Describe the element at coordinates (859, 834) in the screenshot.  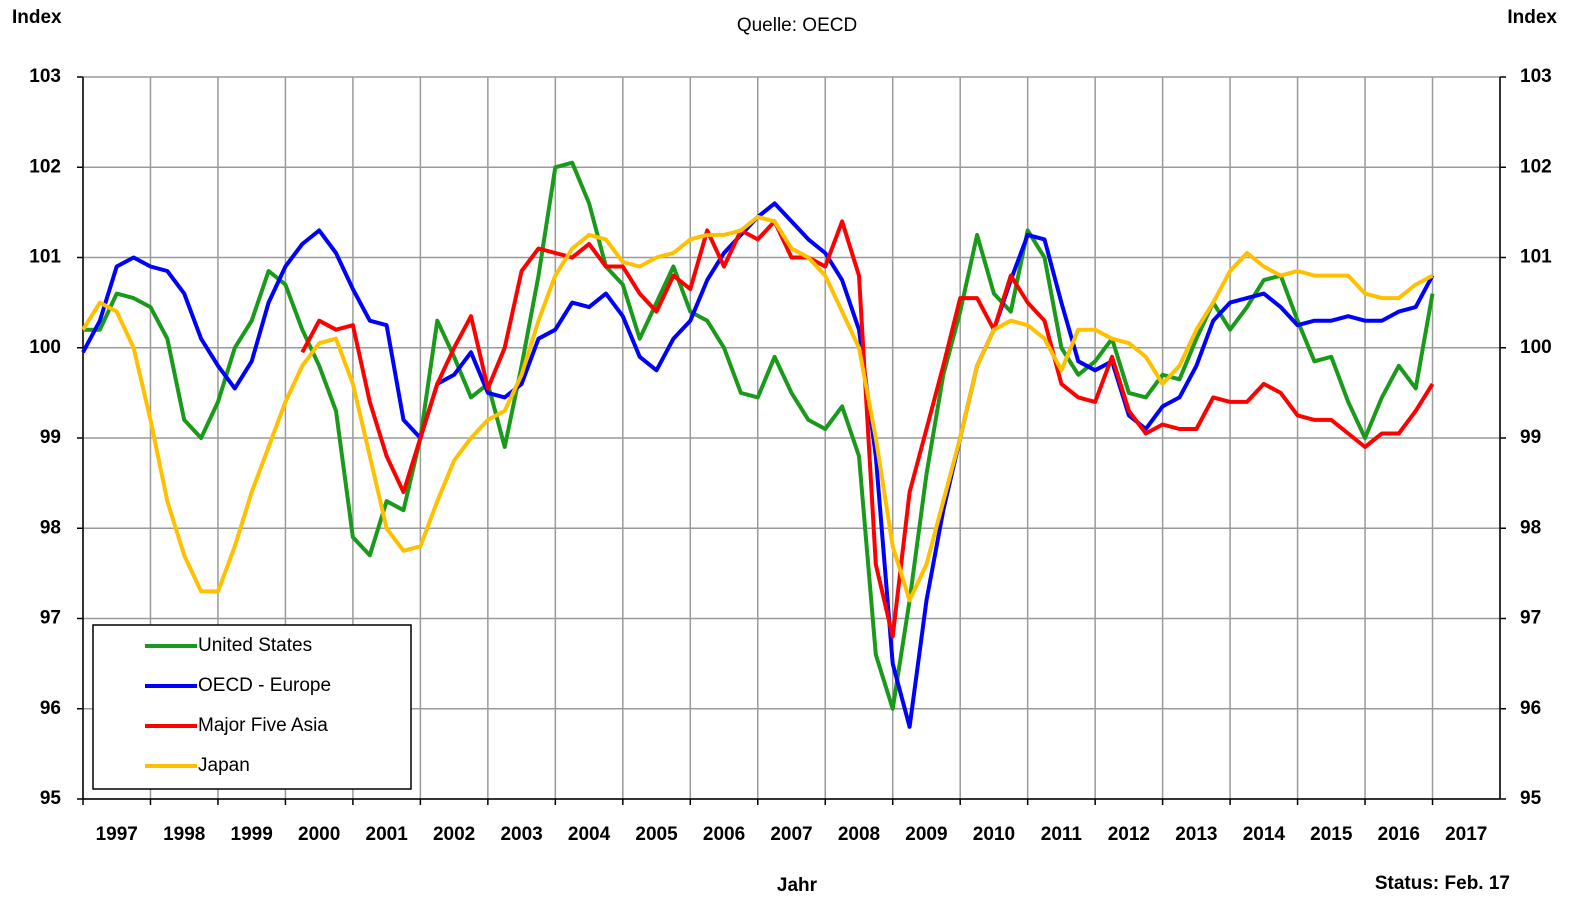
I see `x-tick-label: 2008` at that location.